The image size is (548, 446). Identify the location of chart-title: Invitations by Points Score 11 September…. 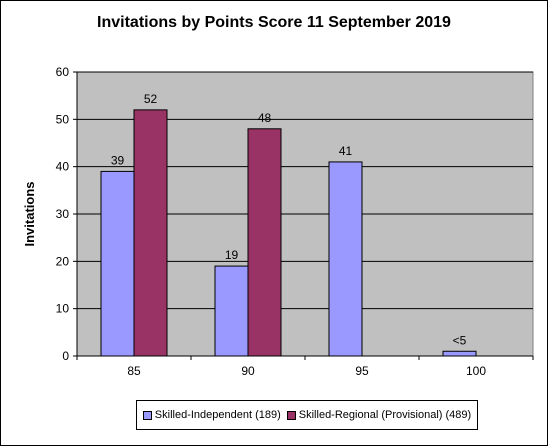
(274, 22).